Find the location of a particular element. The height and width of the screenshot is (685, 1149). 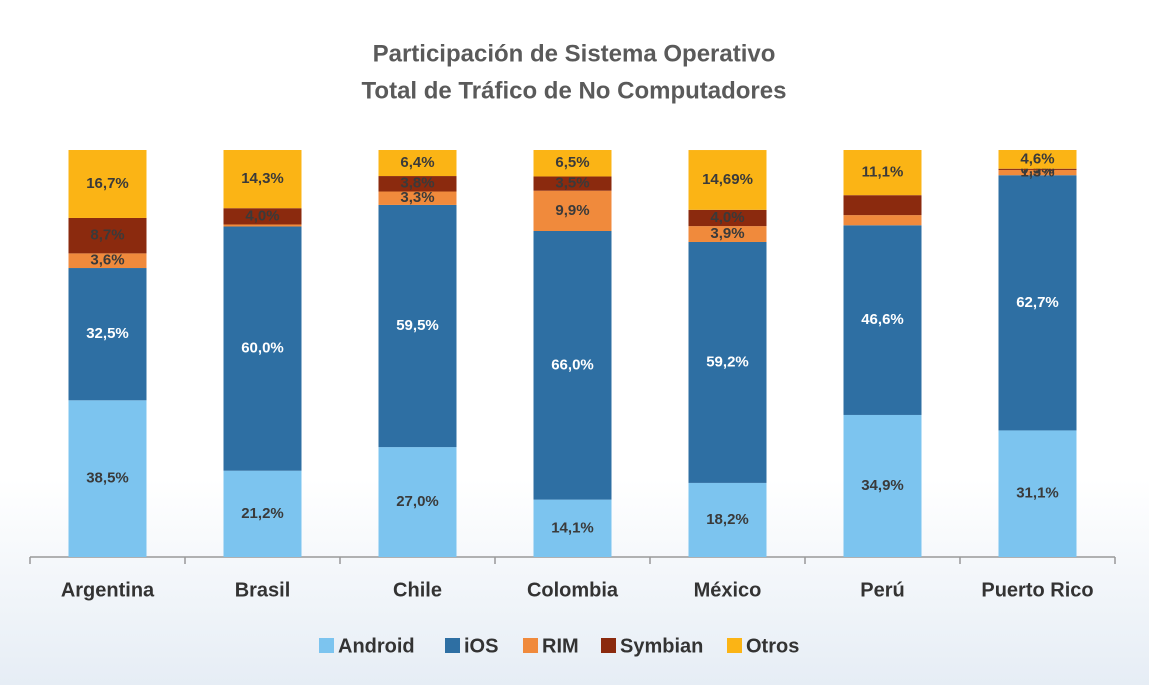

value-label: 66,0% is located at coordinates (572, 364).